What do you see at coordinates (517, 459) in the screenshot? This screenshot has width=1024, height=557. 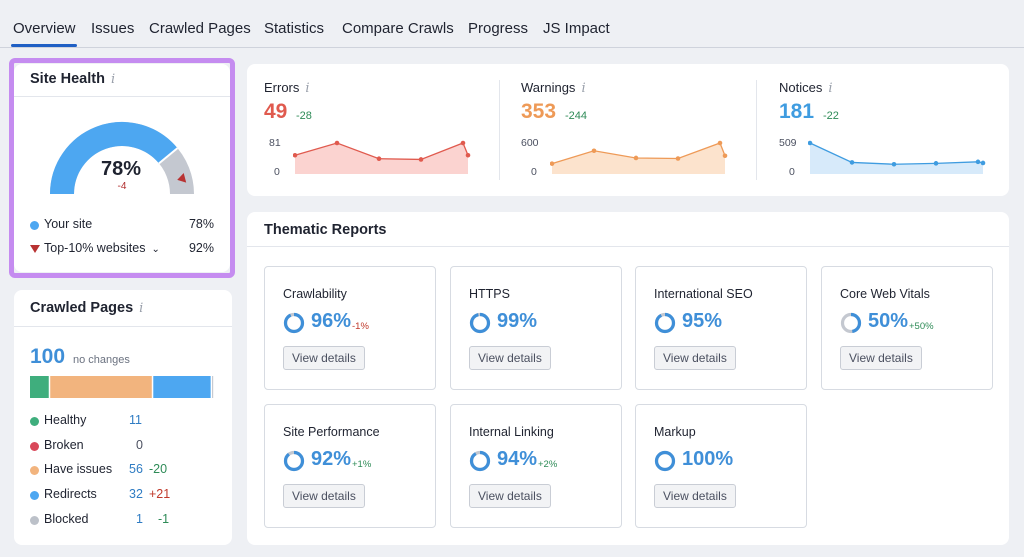 I see `report-percent: 94%` at bounding box center [517, 459].